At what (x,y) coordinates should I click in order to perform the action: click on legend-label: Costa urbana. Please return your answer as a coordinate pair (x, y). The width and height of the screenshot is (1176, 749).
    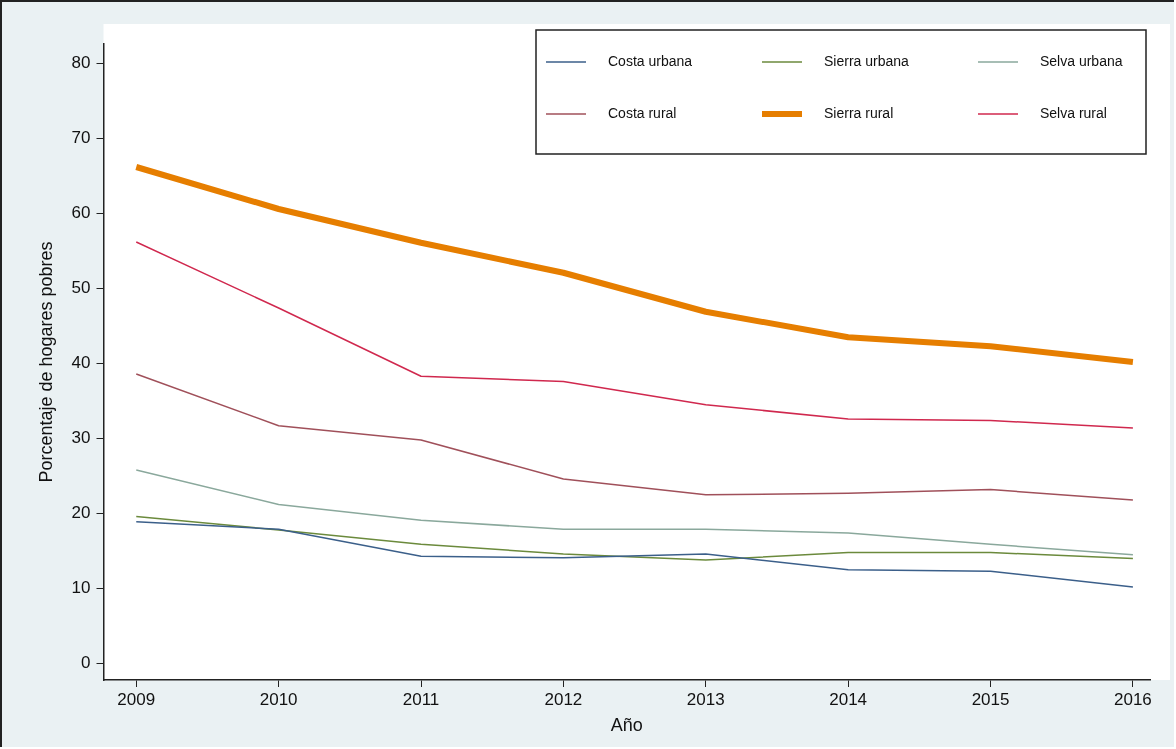
    Looking at the image, I should click on (650, 60).